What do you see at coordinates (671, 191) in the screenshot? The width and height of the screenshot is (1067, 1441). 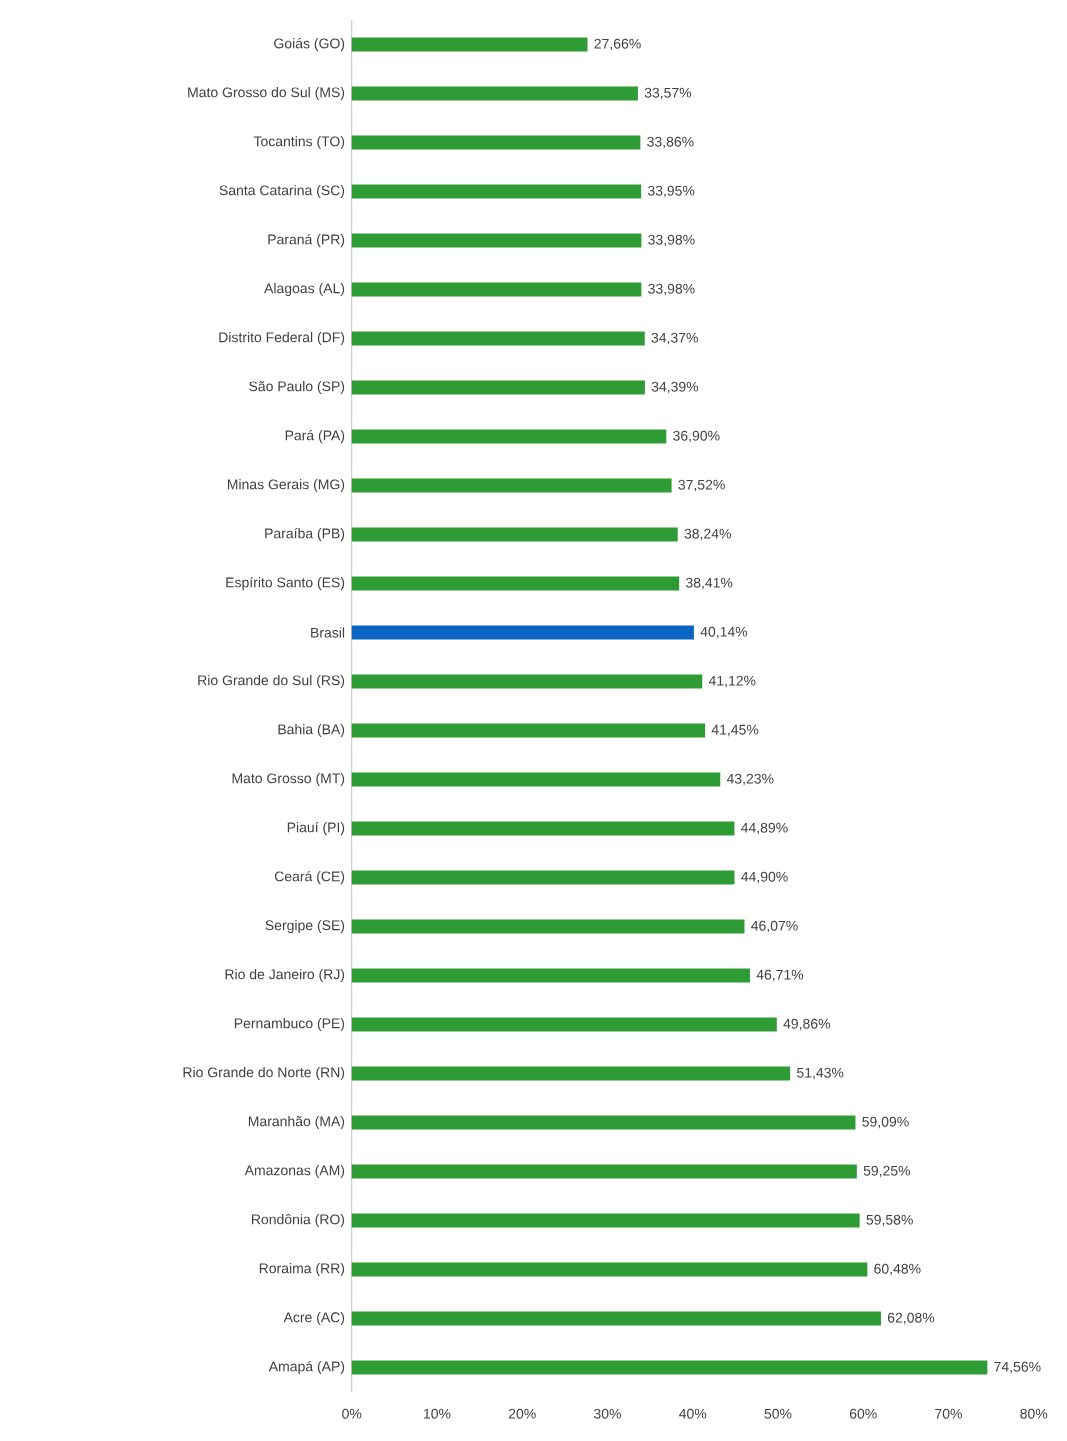 I see `data-label: 33,95%` at bounding box center [671, 191].